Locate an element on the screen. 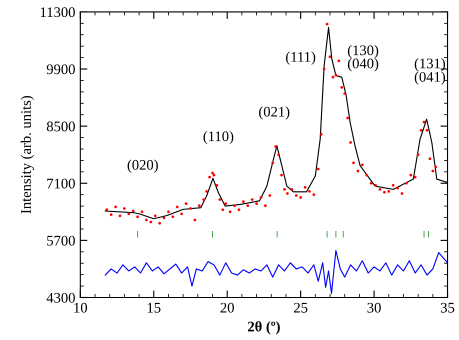 The image size is (459, 340). annotation: (041) is located at coordinates (430, 78).